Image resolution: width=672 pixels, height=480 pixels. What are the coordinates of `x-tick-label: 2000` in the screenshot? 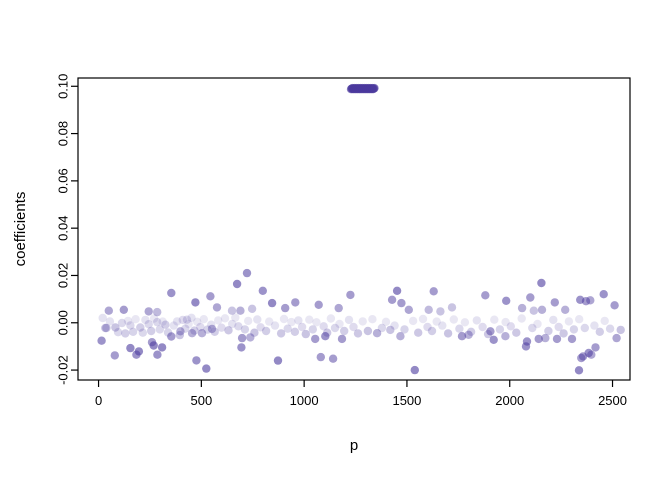 It's located at (509, 400).